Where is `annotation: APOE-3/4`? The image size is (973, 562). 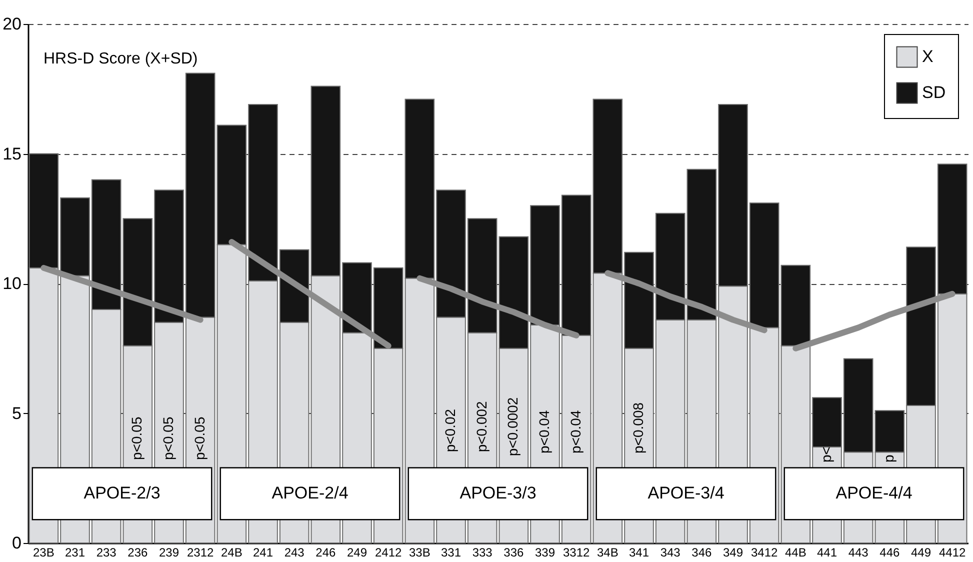
annotation: APOE-3/4 is located at coordinates (686, 493).